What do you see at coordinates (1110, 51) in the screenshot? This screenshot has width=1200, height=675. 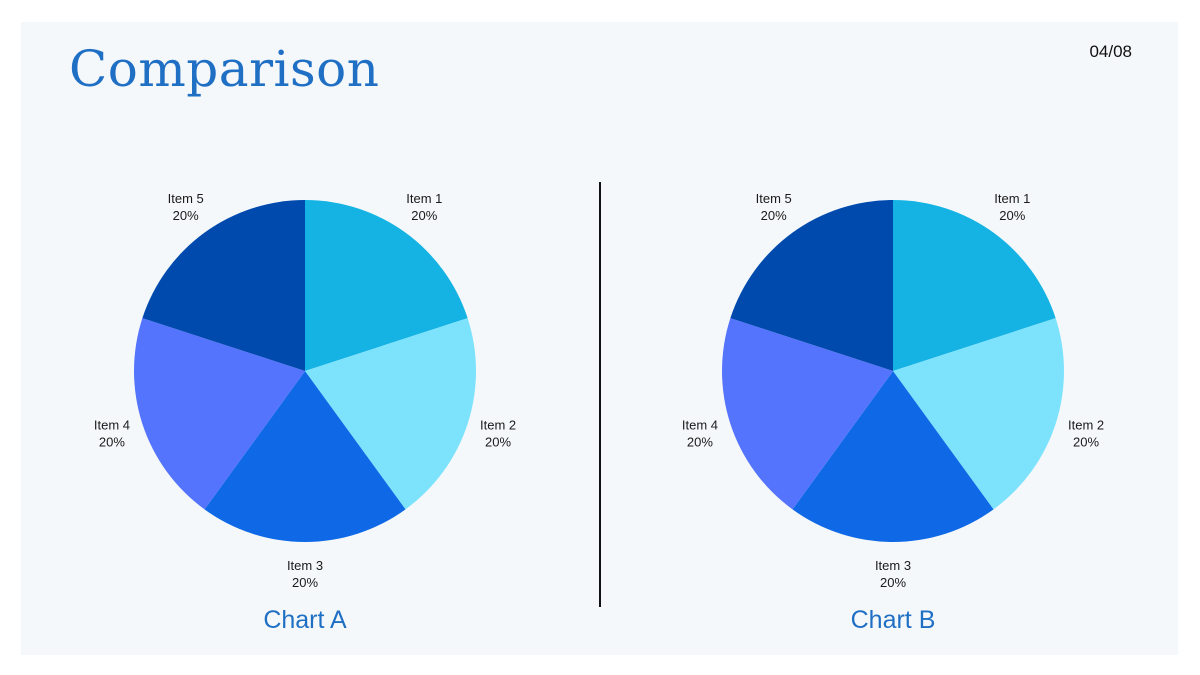 I see `page-number: 04/08` at bounding box center [1110, 51].